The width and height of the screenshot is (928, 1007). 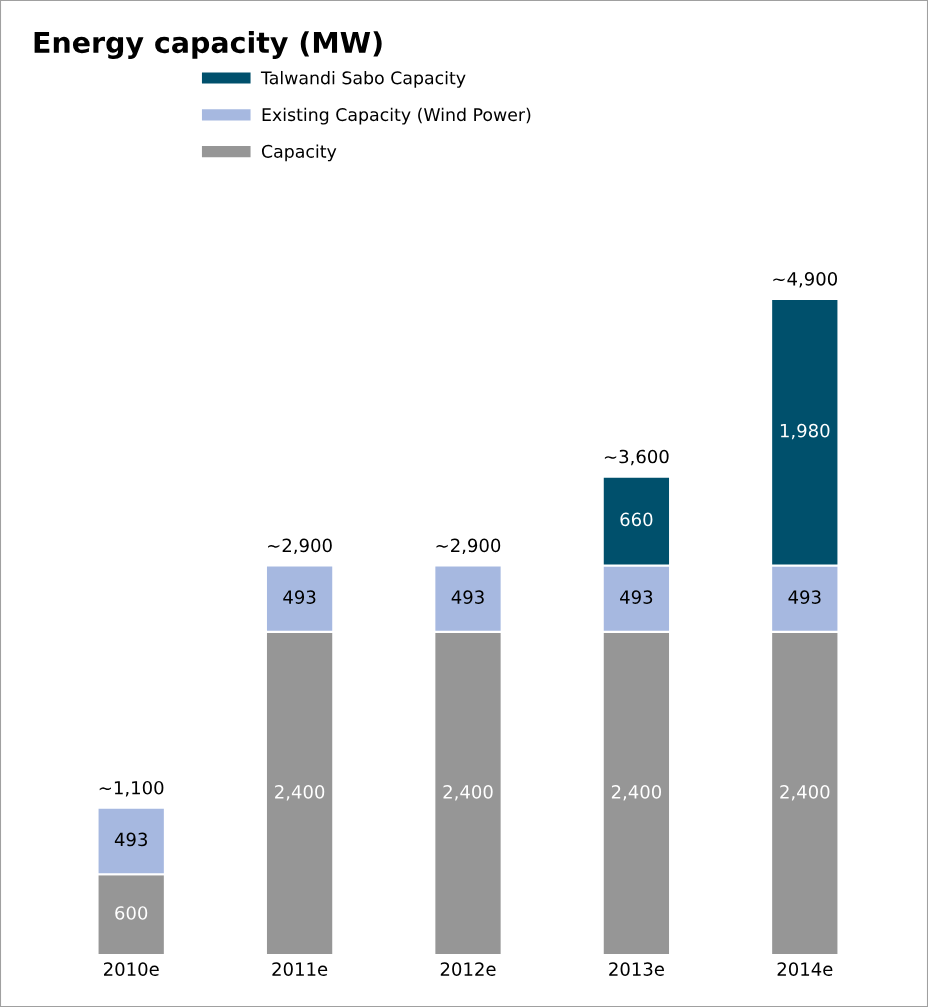 I want to click on annotation: ~3,600, so click(x=636, y=457).